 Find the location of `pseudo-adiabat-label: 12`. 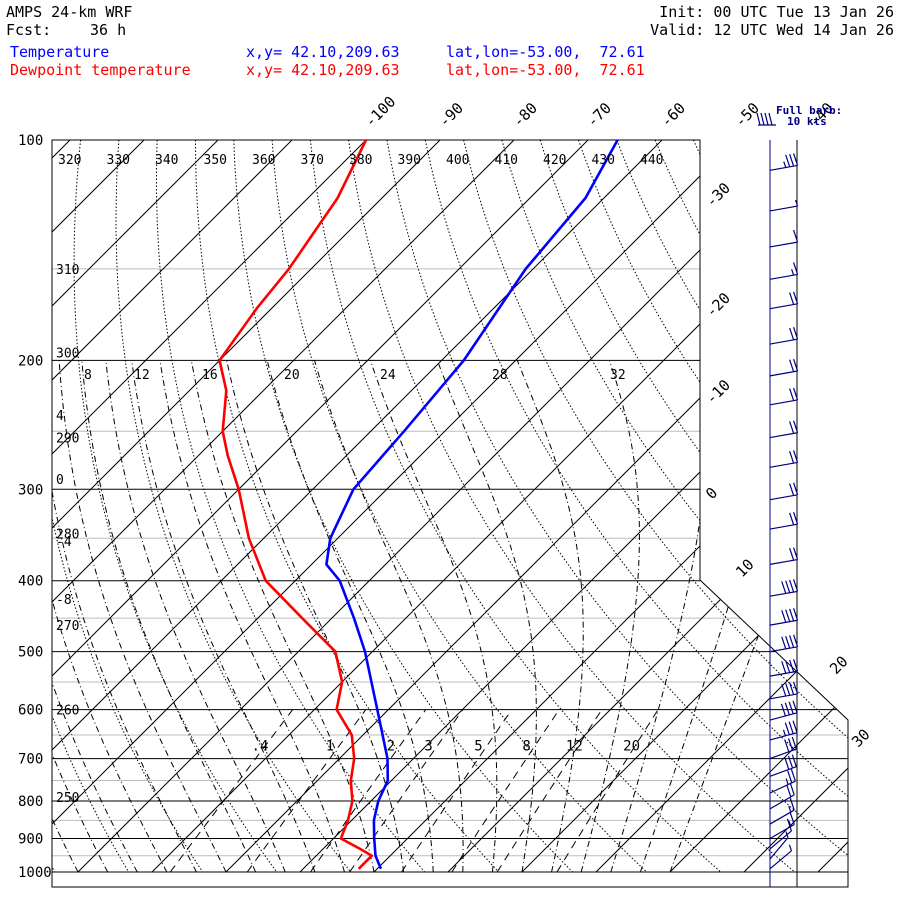

pseudo-adiabat-label: 12 is located at coordinates (142, 375).